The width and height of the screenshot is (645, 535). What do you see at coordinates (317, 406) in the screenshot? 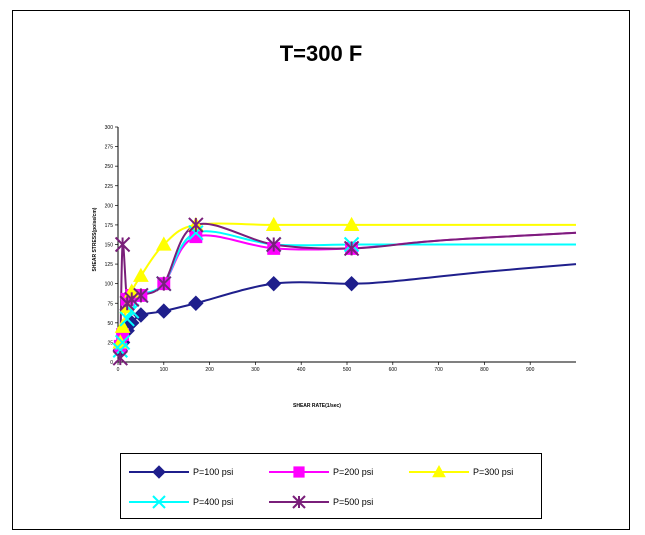
I see `x-axis-label: SHEAR RATE(1/sec)` at bounding box center [317, 406].